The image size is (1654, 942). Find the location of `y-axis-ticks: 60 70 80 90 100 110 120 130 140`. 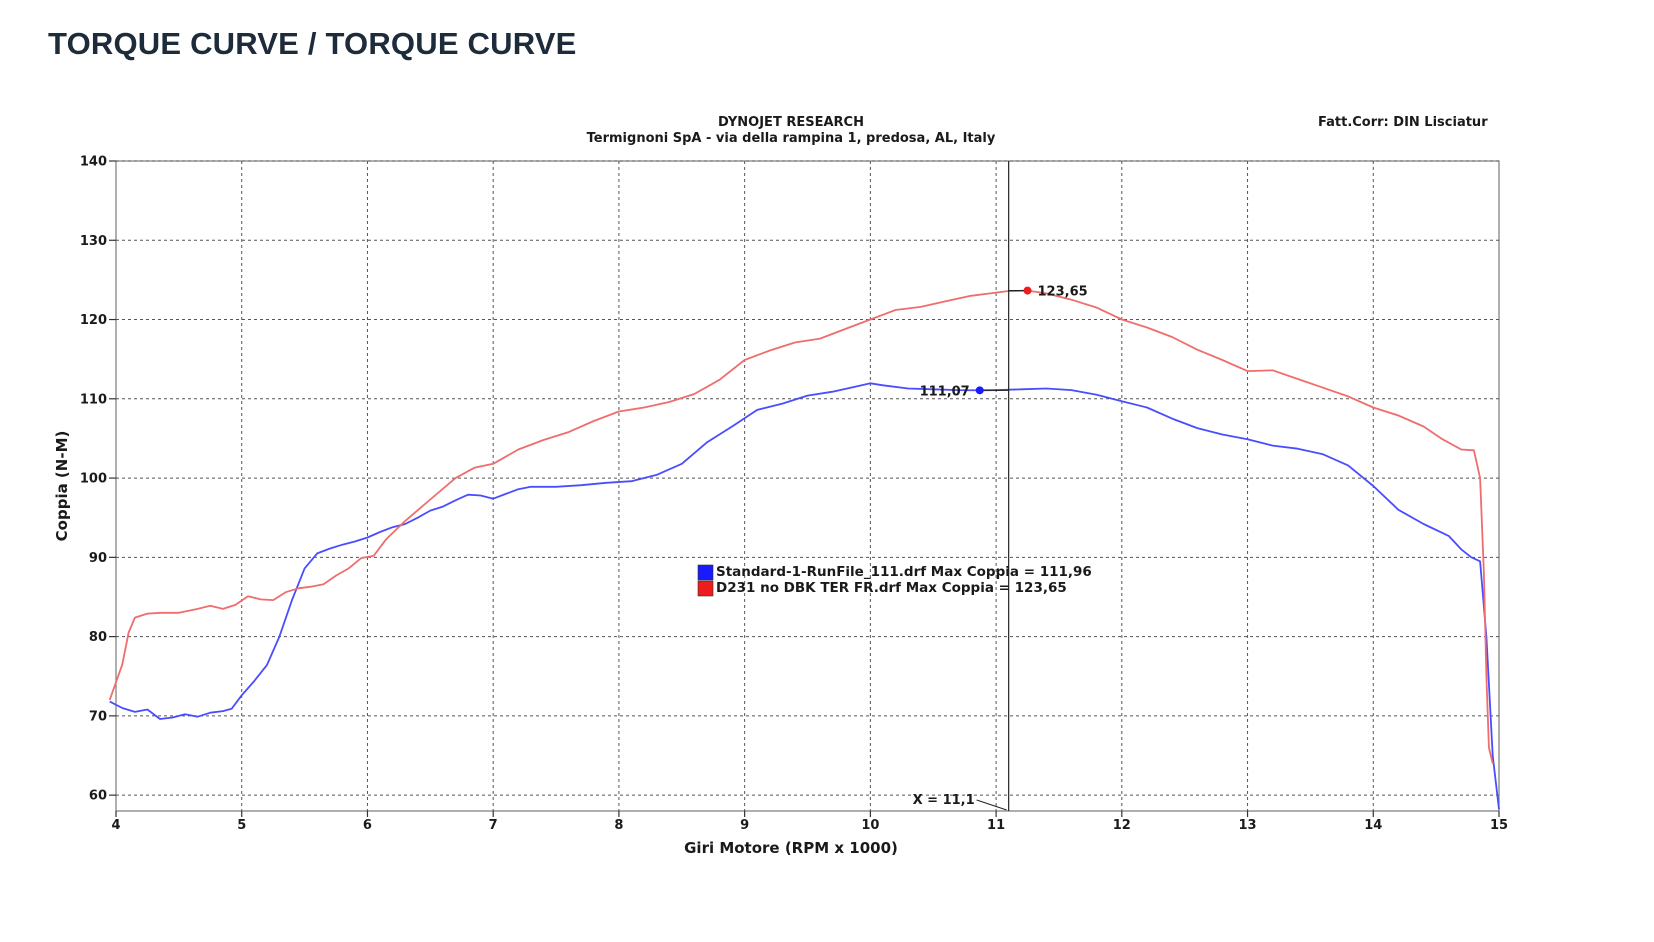

y-axis-ticks: 60 70 80 90 100 110 120 130 140 is located at coordinates (98, 479).